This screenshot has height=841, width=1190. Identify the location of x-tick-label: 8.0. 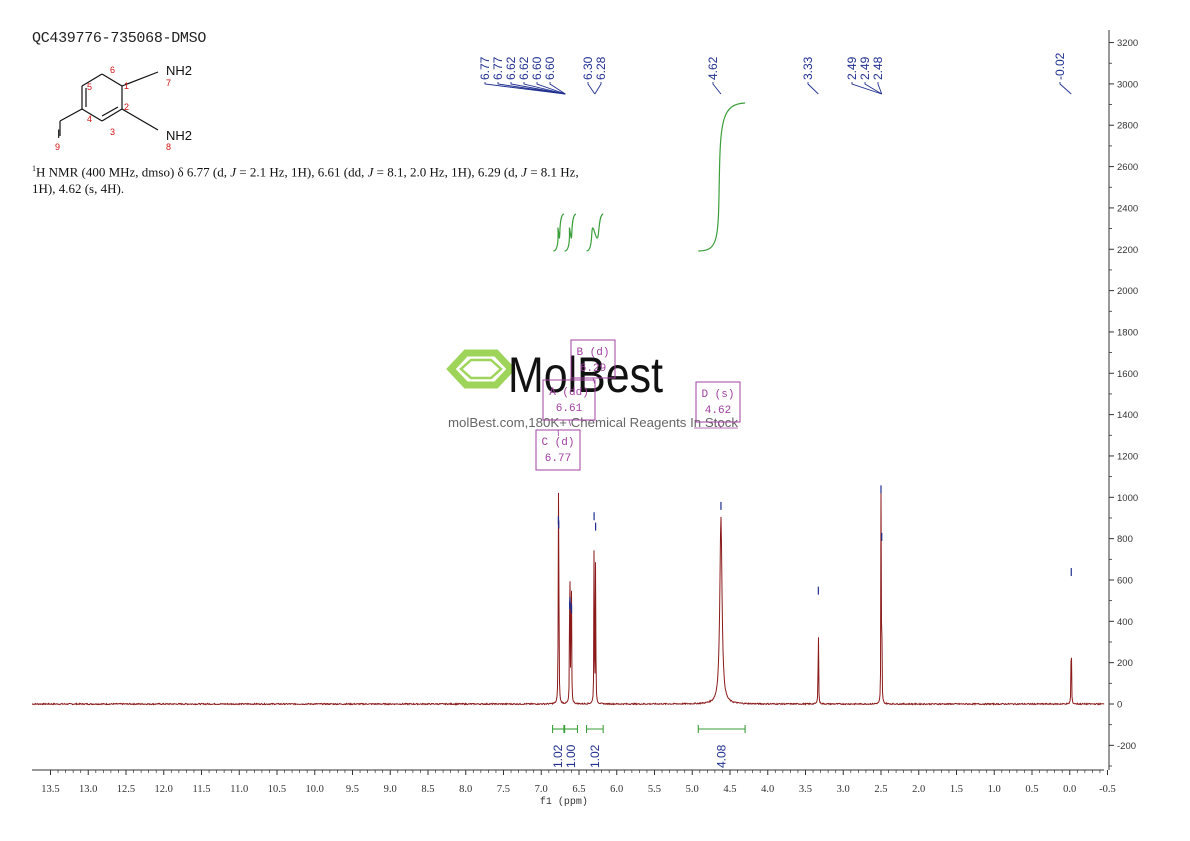
(465, 789).